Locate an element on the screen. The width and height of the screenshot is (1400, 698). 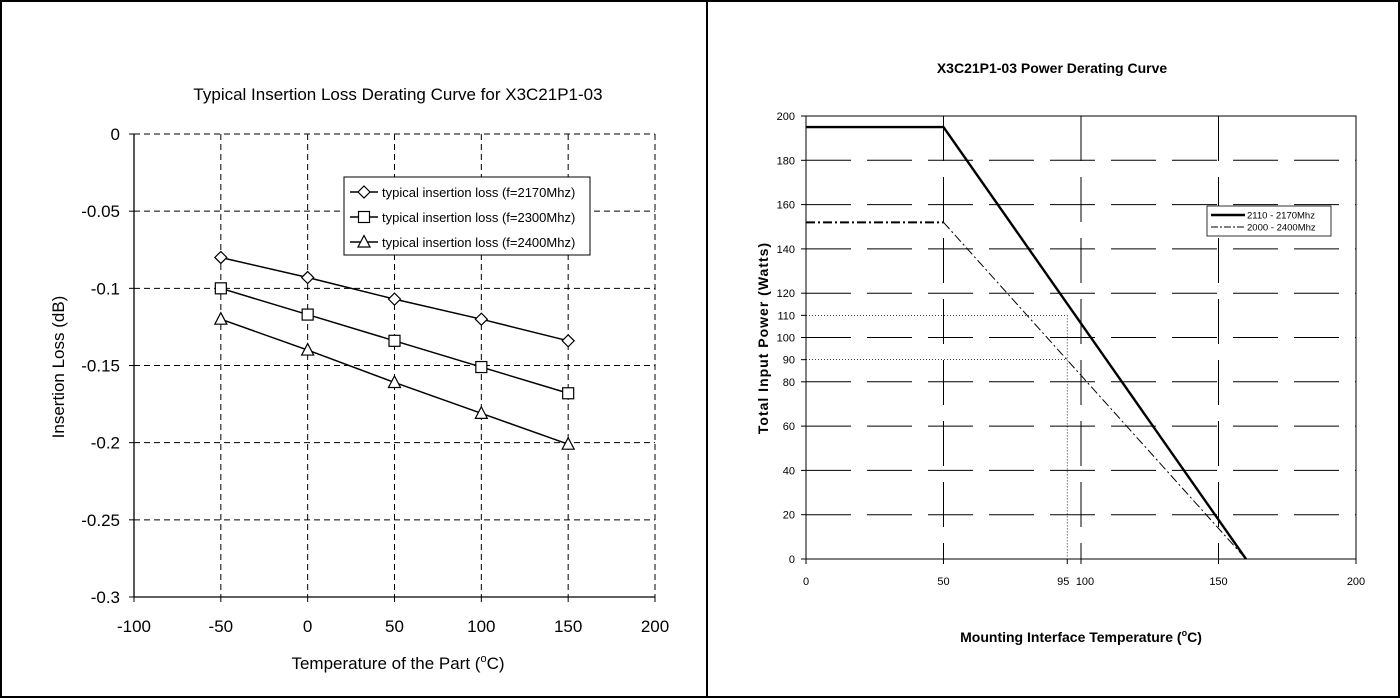
right-x-axis-label: Mounting Interface Temperature (oC) is located at coordinates (1081, 636).